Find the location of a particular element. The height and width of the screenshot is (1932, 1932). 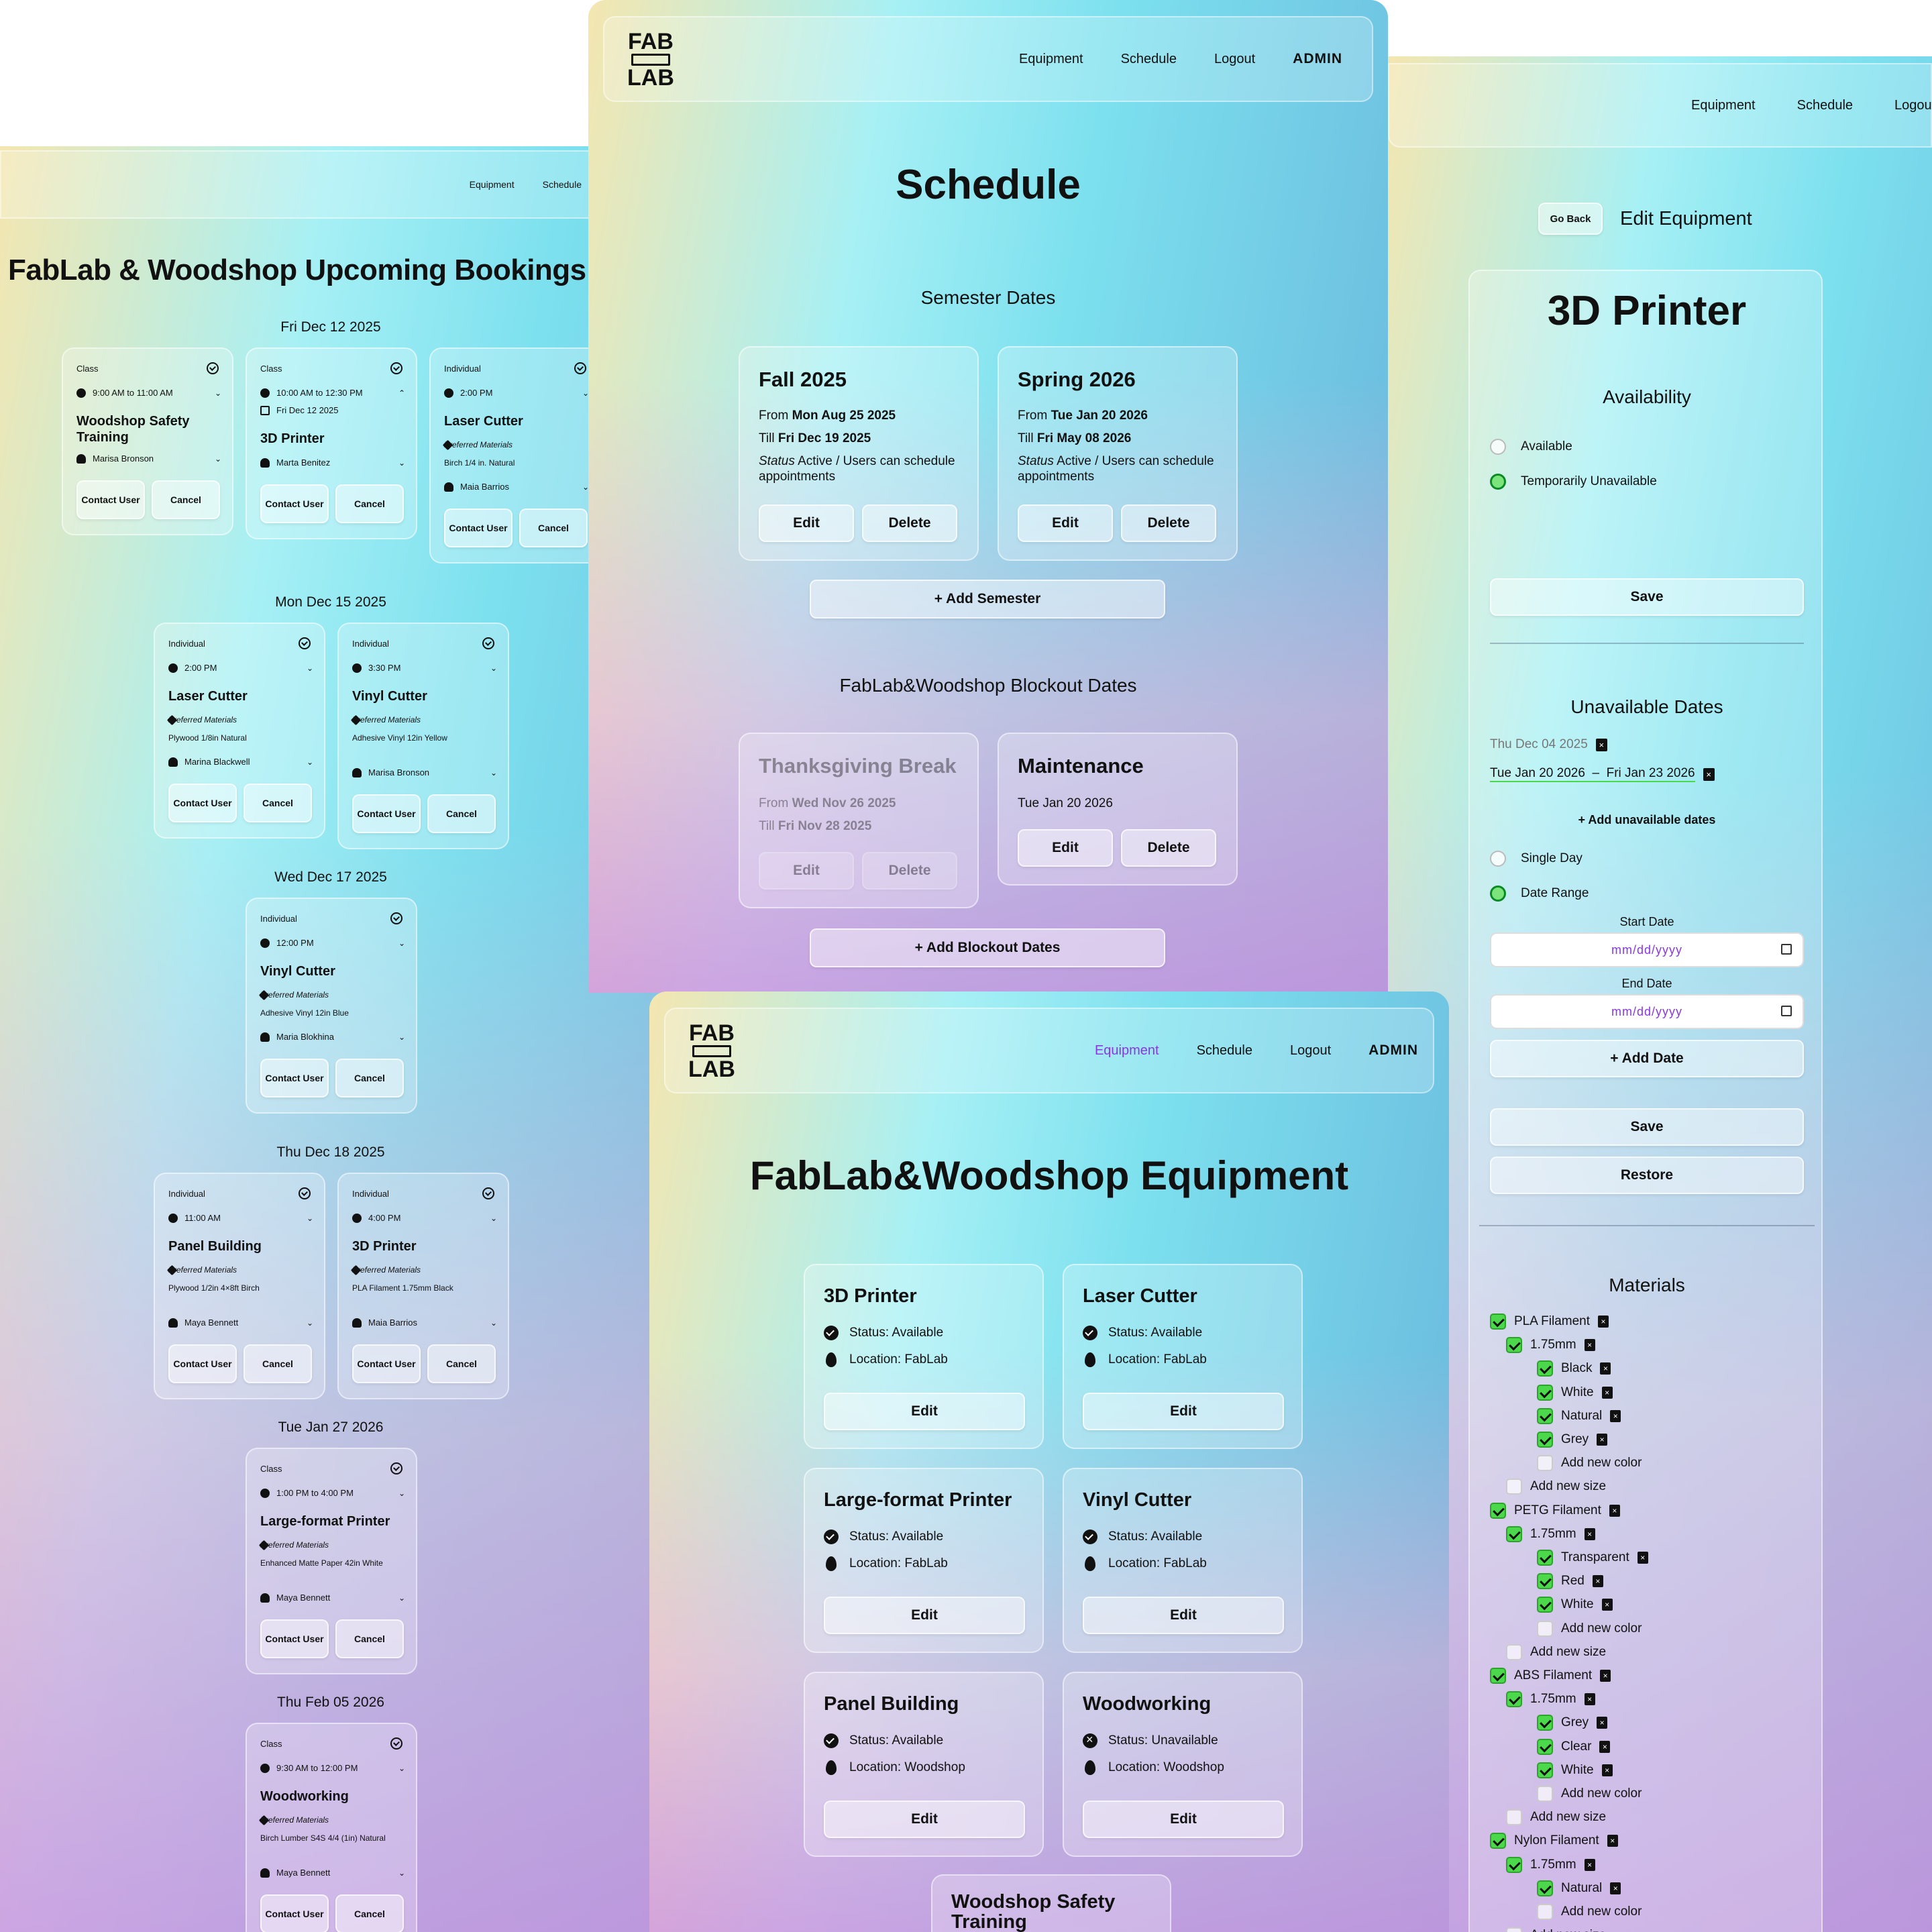

material-color-item: Natural × is located at coordinates (1579, 1415).